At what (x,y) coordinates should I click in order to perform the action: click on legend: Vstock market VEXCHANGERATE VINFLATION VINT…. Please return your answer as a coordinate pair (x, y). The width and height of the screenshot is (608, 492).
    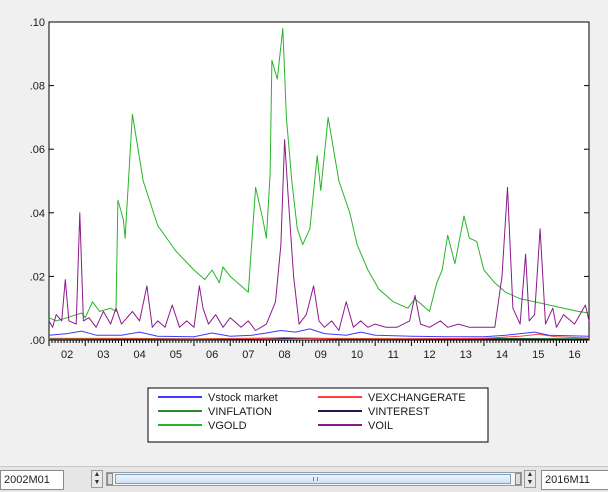
    Looking at the image, I should click on (318, 415).